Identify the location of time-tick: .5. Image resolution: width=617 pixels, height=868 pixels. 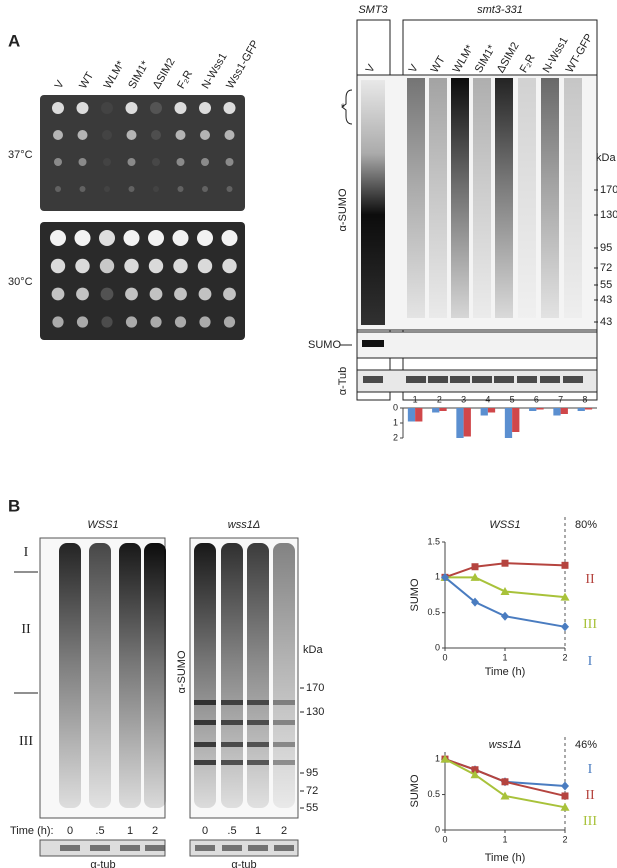
(231, 831).